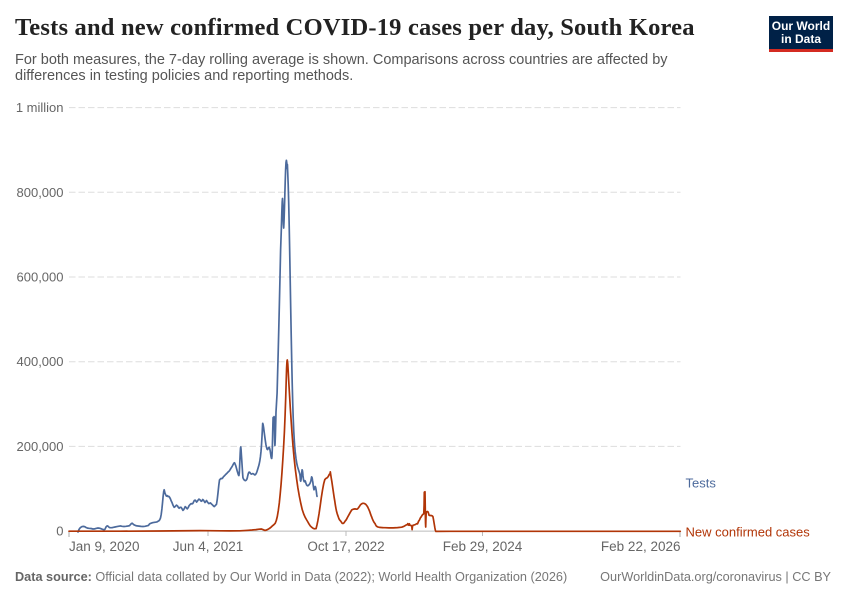 The image size is (850, 600). I want to click on svg-text: Feb 22, 2026, so click(641, 546).